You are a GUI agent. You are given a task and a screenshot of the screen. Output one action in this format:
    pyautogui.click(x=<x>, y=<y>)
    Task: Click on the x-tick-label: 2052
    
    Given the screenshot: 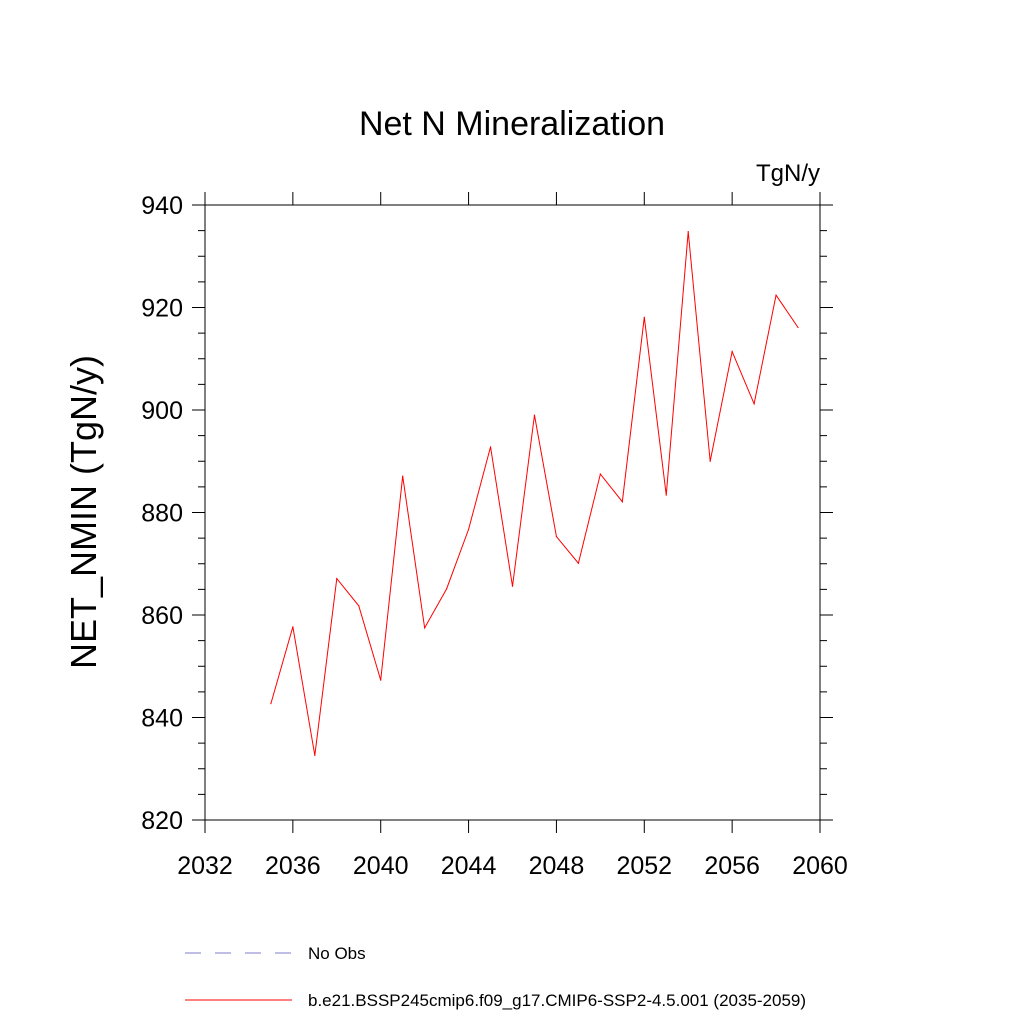 What is the action you would take?
    pyautogui.click(x=644, y=866)
    